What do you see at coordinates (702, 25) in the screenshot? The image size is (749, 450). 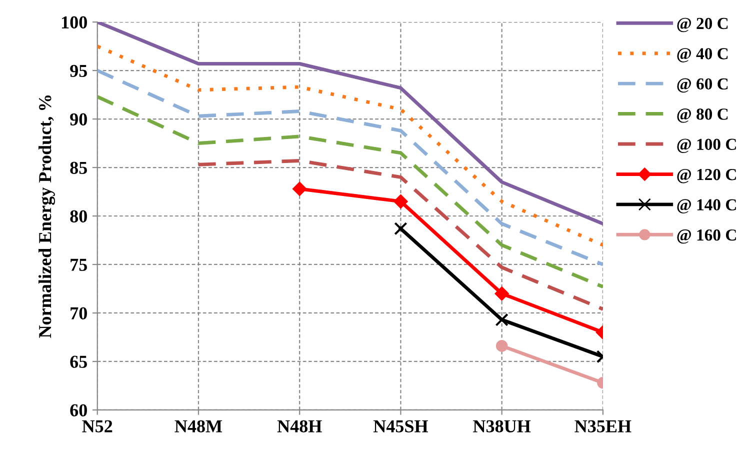 I see `legend-label: @ 20 C` at bounding box center [702, 25].